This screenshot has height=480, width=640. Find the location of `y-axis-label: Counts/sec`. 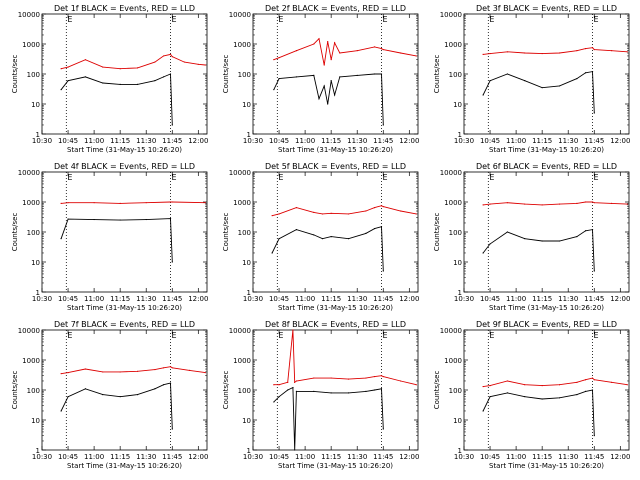

y-axis-label: Counts/sec is located at coordinates (226, 74).